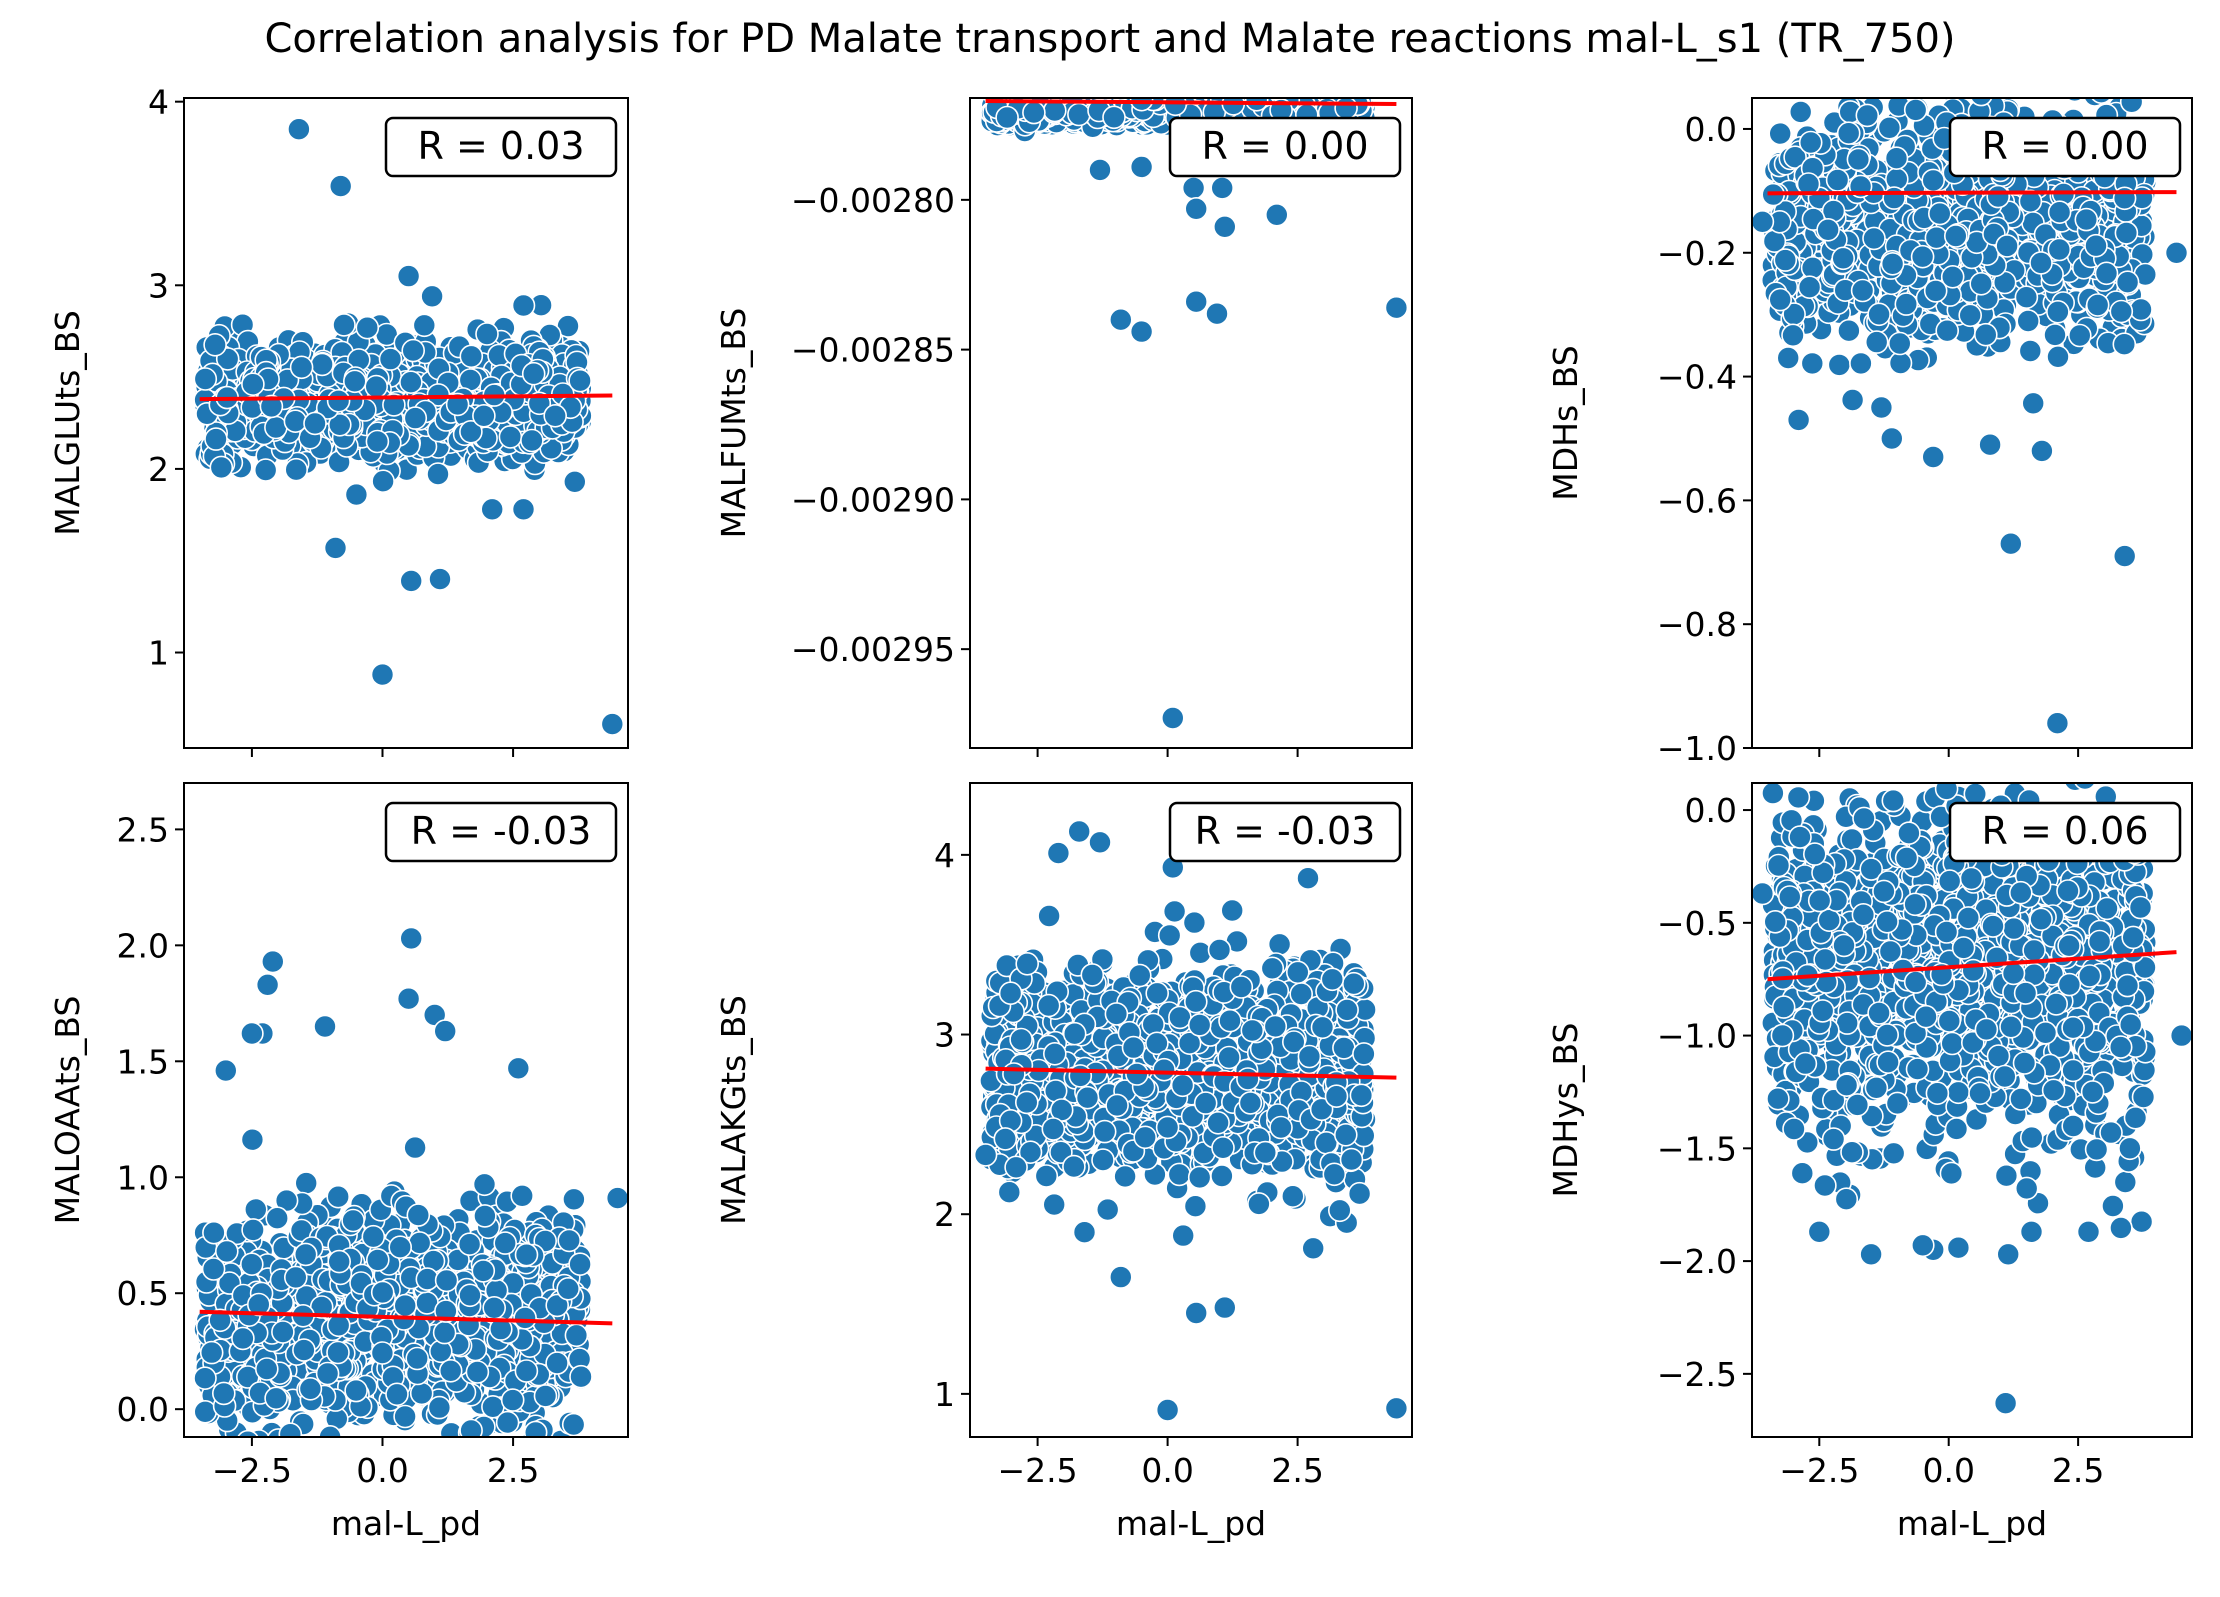 The image size is (2220, 1597). What do you see at coordinates (733, 423) in the screenshot?
I see `y-axis-label: MALFUMts_BS` at bounding box center [733, 423].